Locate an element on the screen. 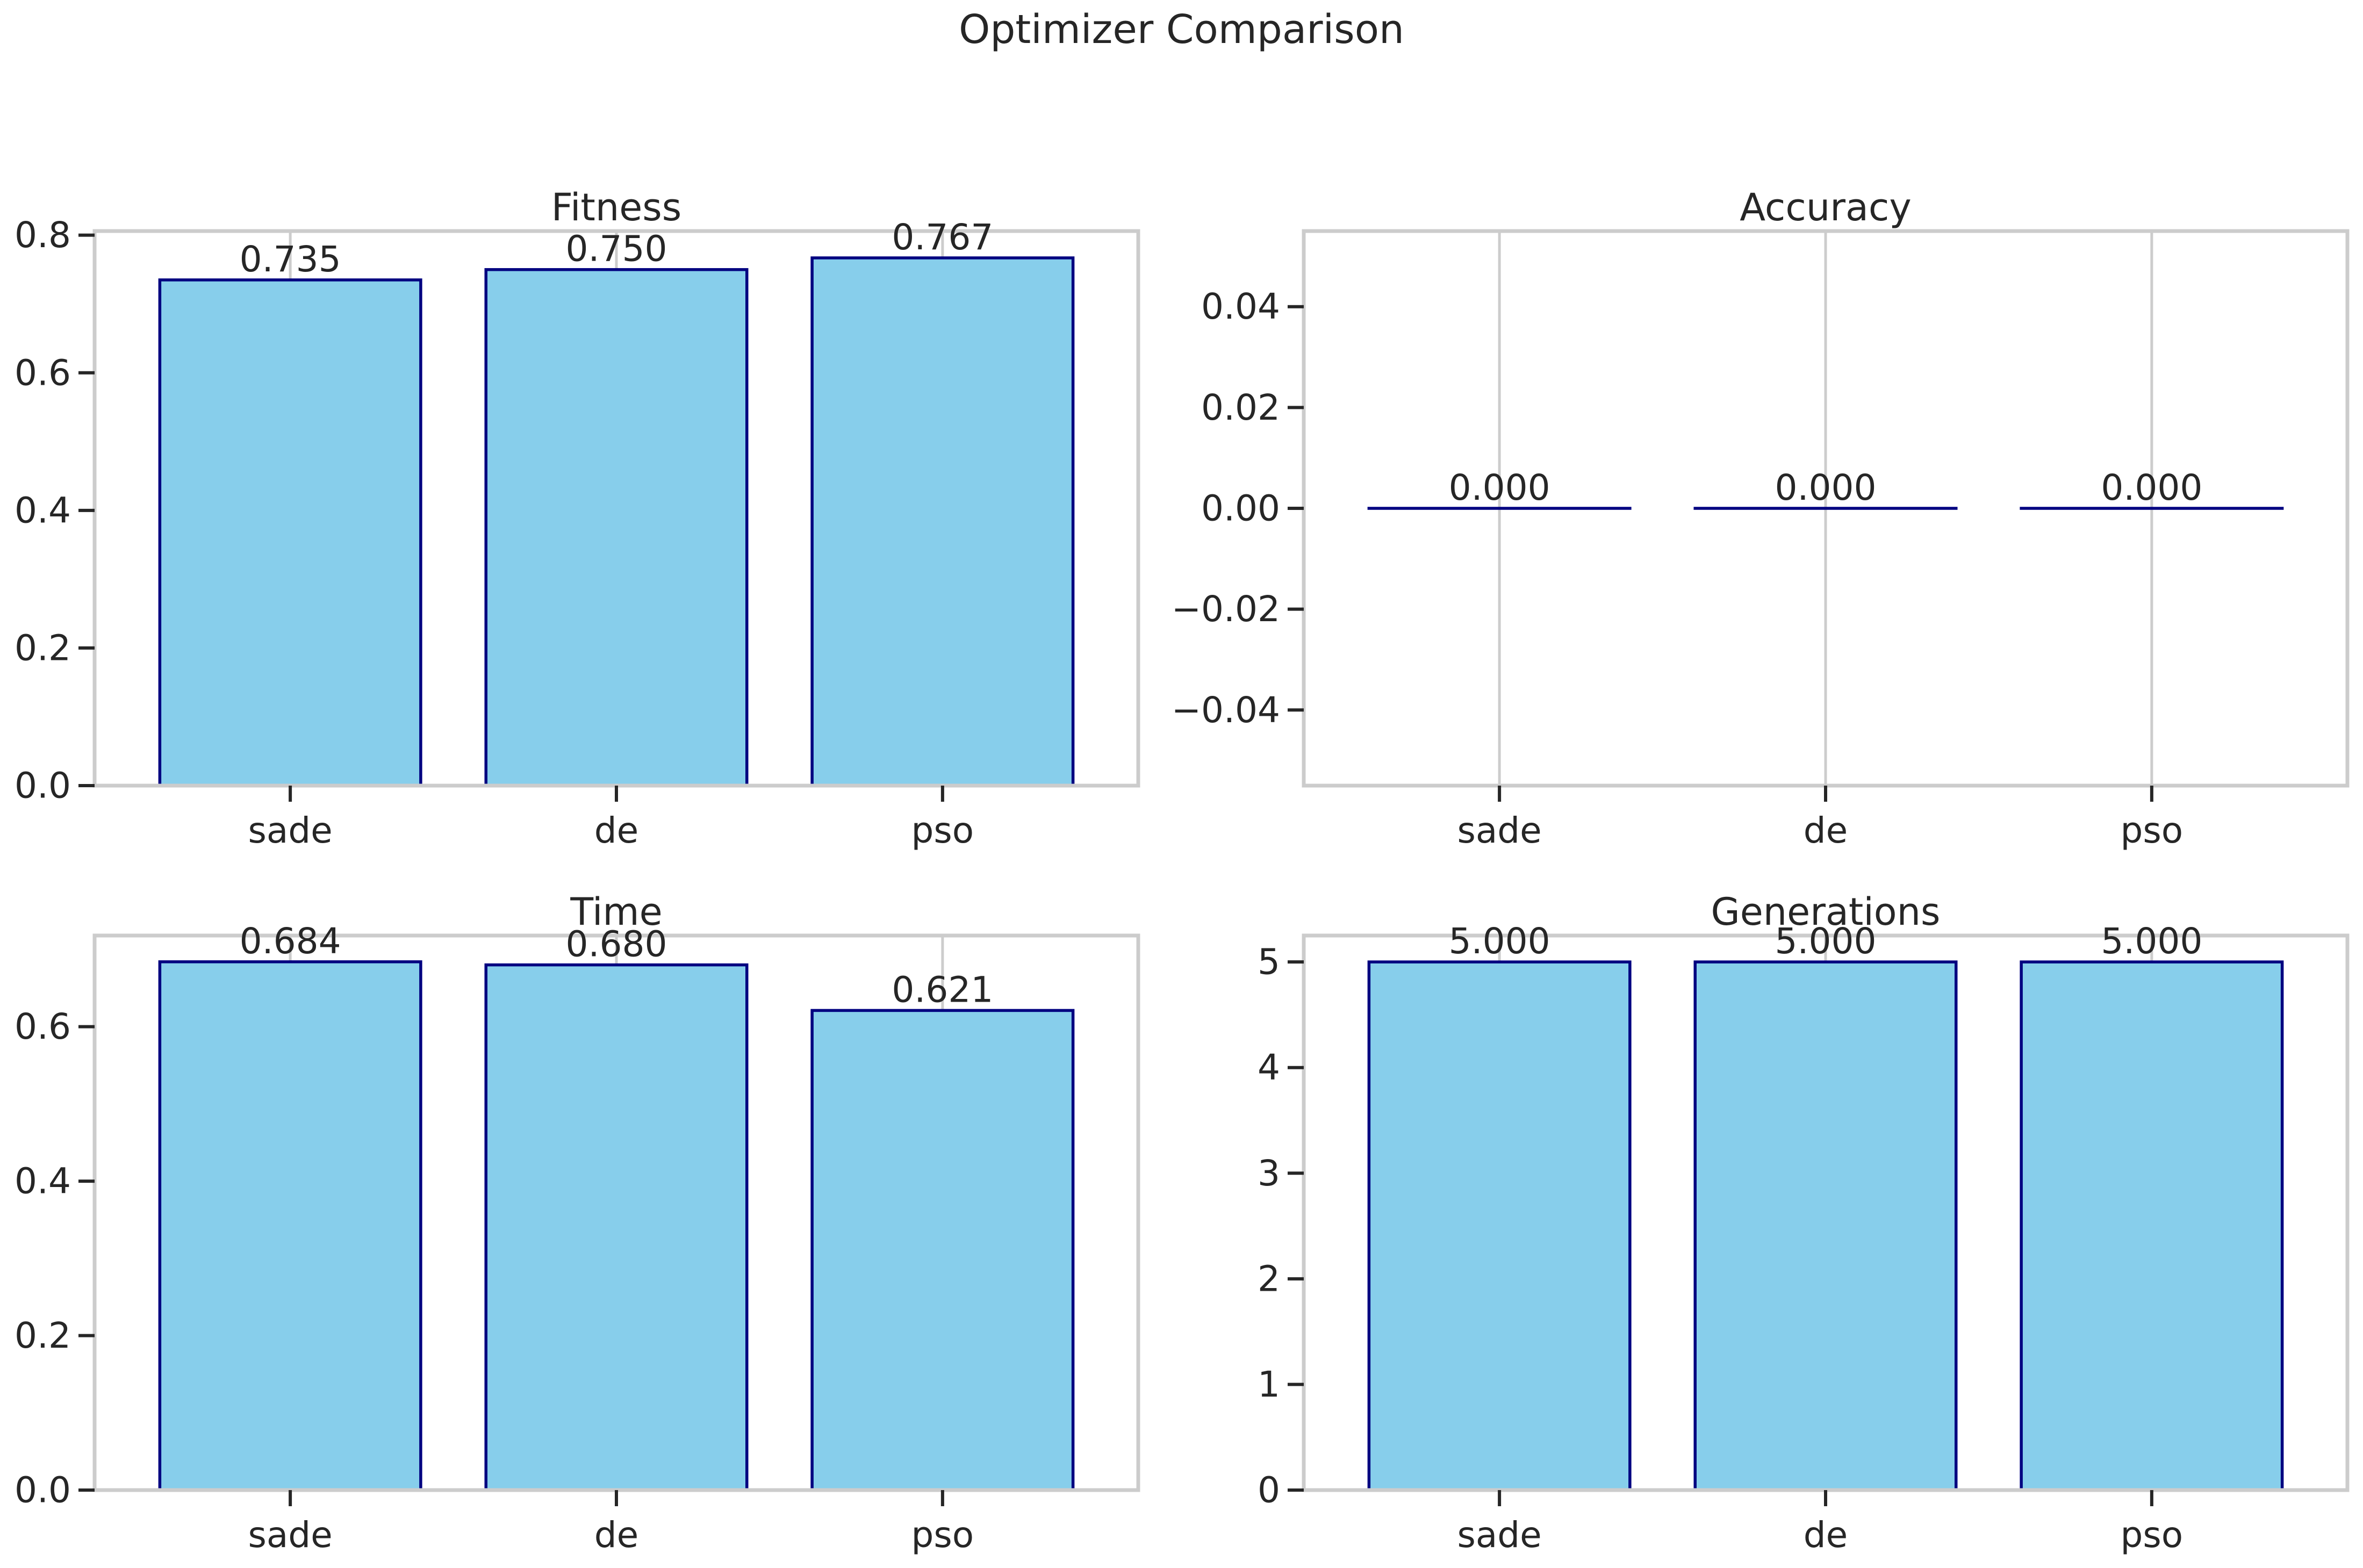 This screenshot has height=1568, width=2363. y-tick-label: −0.04 is located at coordinates (1226, 710).